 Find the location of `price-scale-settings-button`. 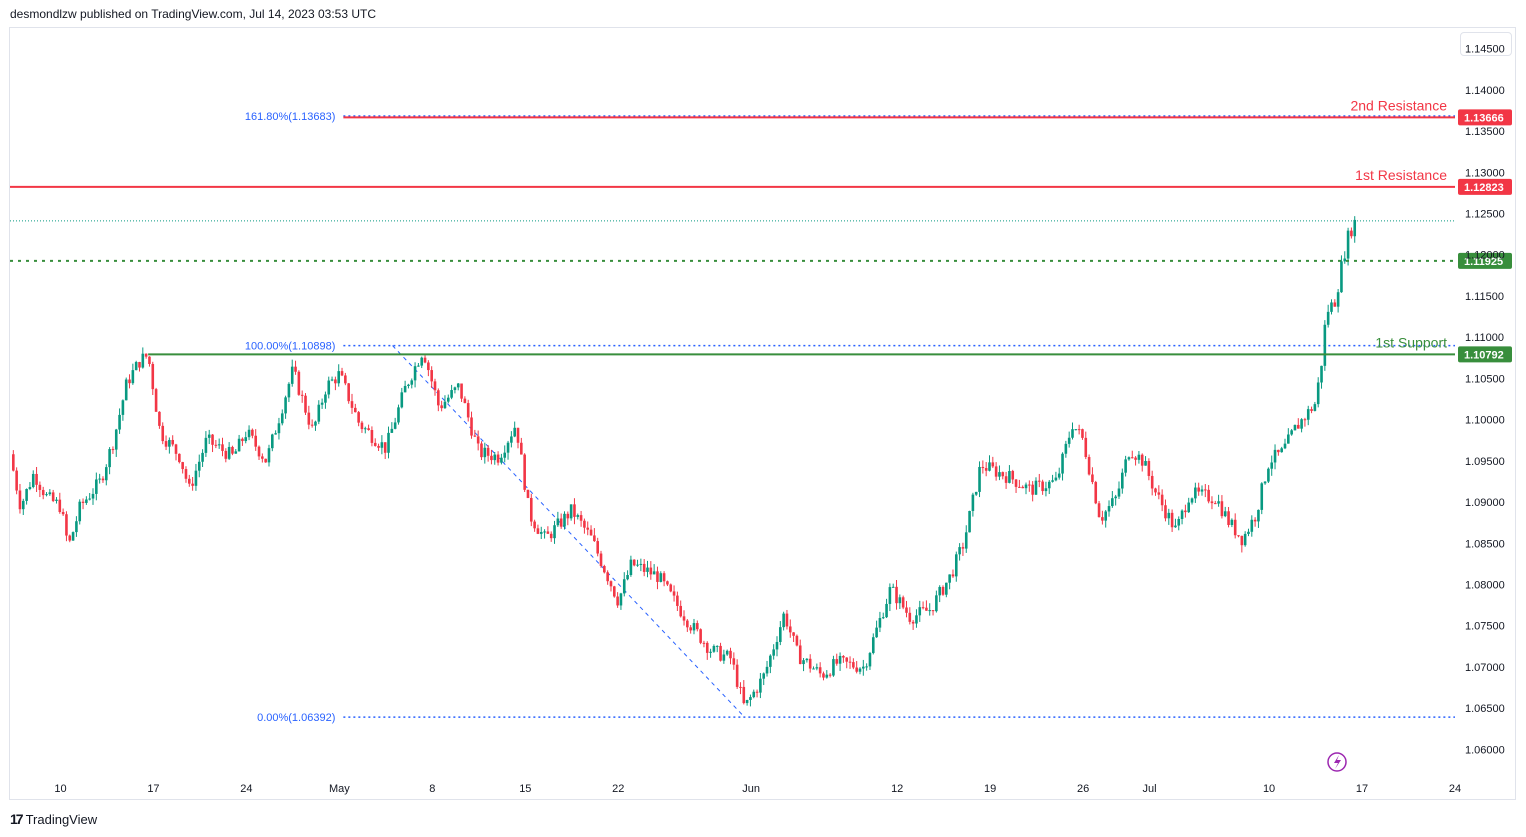

price-scale-settings-button is located at coordinates (1486, 44).